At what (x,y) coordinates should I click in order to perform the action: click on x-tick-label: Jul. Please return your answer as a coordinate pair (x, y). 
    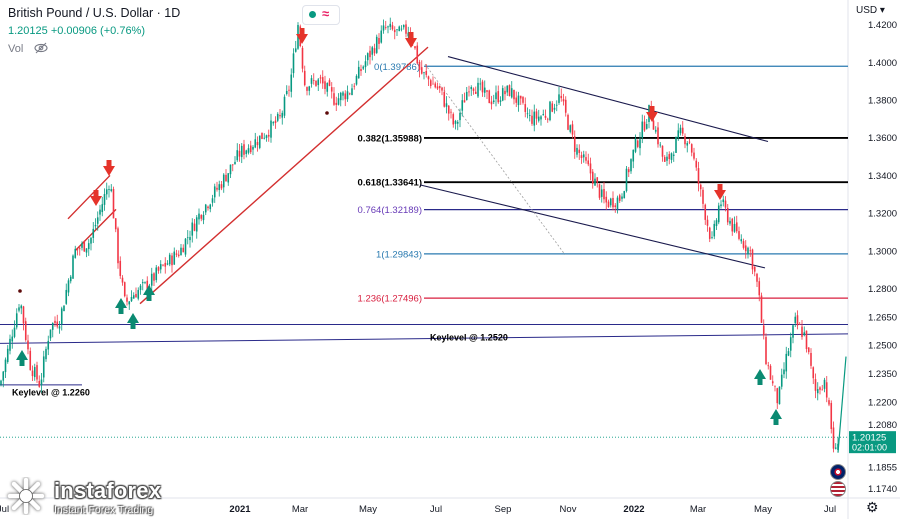
    Looking at the image, I should click on (830, 509).